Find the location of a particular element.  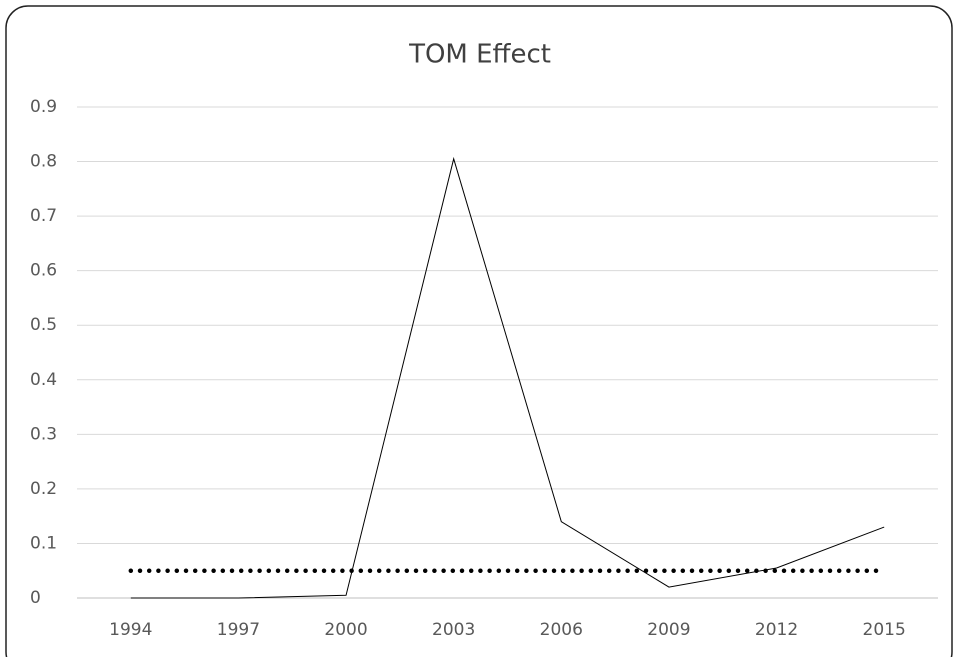

x-tick-label: 1994 is located at coordinates (130, 630).